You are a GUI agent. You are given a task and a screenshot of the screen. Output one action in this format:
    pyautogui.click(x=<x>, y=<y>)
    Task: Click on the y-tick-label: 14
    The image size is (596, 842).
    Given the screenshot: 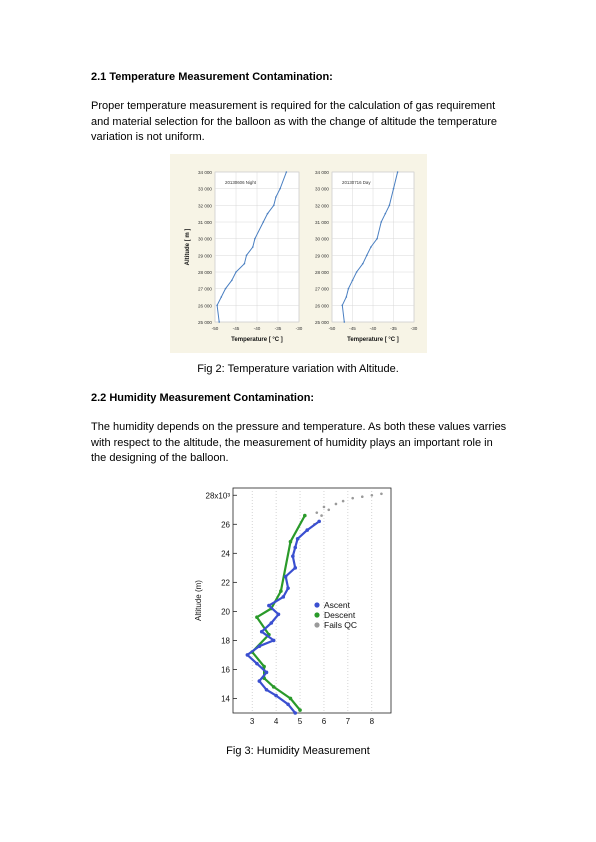 What is the action you would take?
    pyautogui.click(x=225, y=698)
    